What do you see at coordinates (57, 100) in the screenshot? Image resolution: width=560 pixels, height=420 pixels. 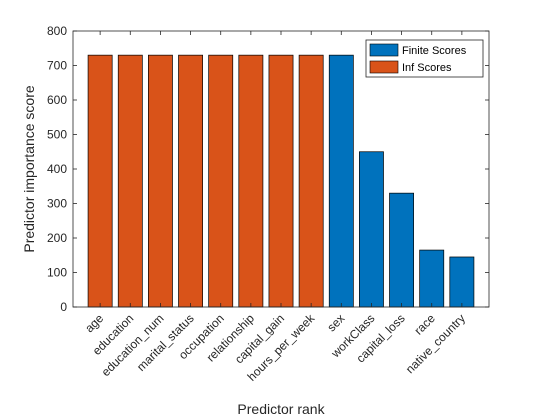 I see `y-tick-label: 600` at bounding box center [57, 100].